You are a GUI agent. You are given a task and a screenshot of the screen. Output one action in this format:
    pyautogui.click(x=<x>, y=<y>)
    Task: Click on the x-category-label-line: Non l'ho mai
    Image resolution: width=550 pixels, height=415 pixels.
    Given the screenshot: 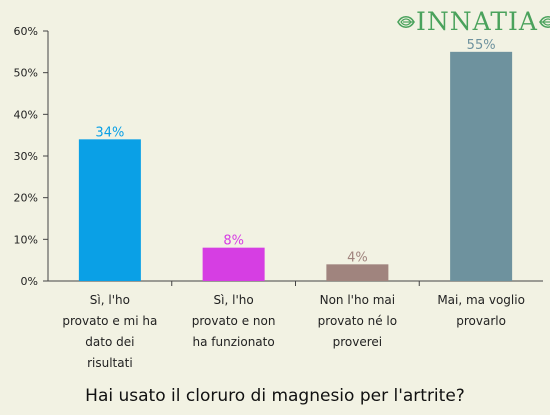 What is the action you would take?
    pyautogui.click(x=357, y=300)
    